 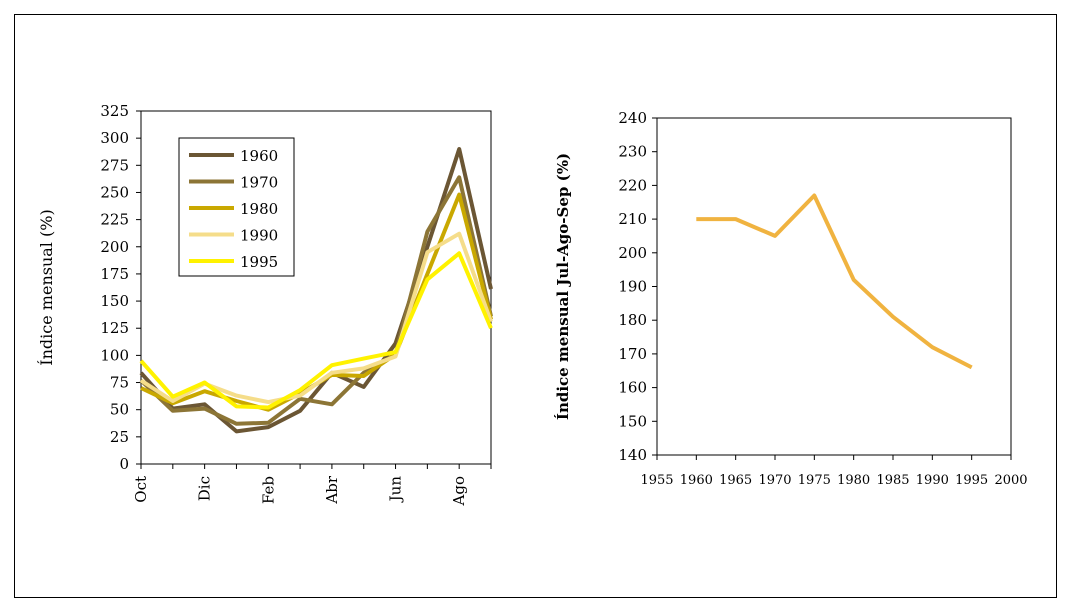 What do you see at coordinates (236, 207) in the screenshot?
I see `left-legend: 1960 1970 1980 1990 1995` at bounding box center [236, 207].